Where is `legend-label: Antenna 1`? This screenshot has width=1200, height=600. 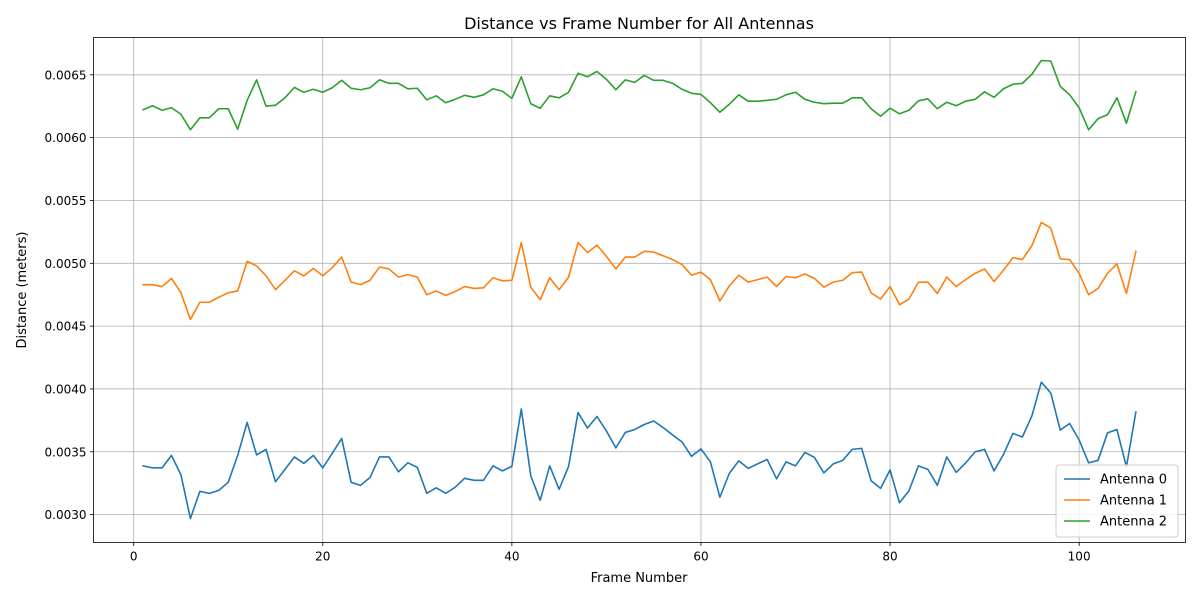
legend-label: Antenna 1 is located at coordinates (1133, 501).